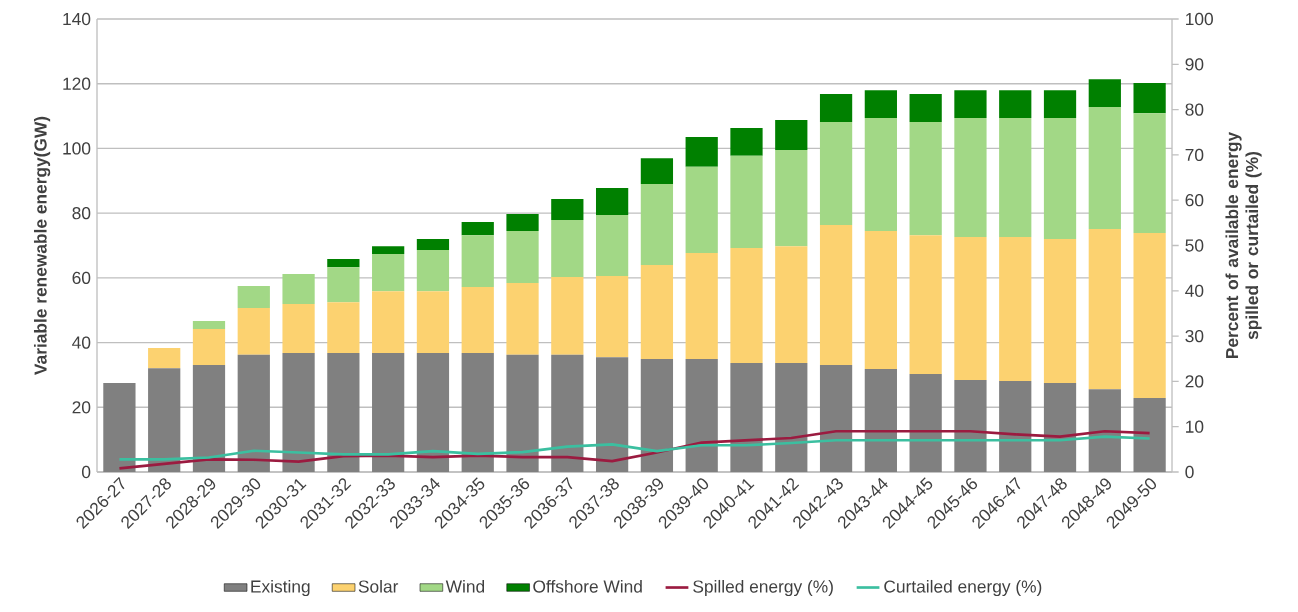 The width and height of the screenshot is (1298, 612). I want to click on y-tick-label: 60, so click(81, 277).